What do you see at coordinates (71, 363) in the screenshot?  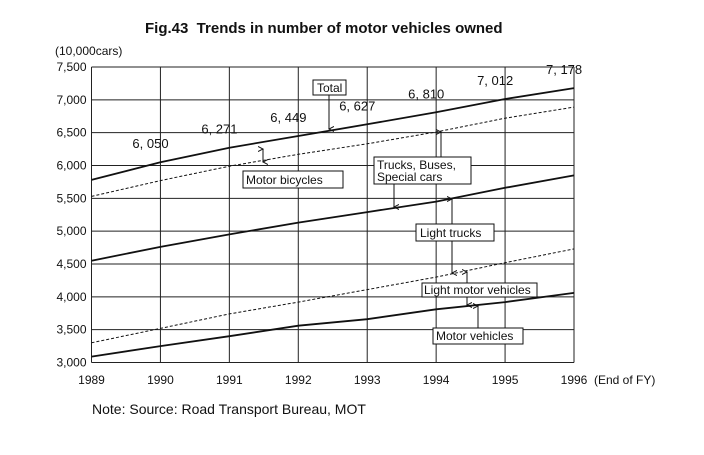 I see `y-tick-label: 3,000` at bounding box center [71, 363].